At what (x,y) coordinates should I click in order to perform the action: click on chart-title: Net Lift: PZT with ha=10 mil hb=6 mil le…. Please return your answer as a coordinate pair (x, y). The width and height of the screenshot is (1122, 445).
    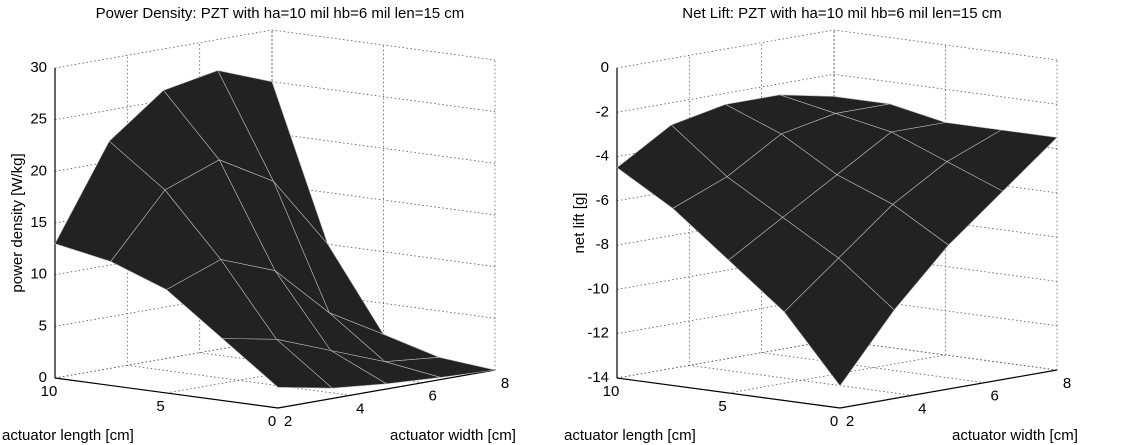
    Looking at the image, I should click on (841, 13).